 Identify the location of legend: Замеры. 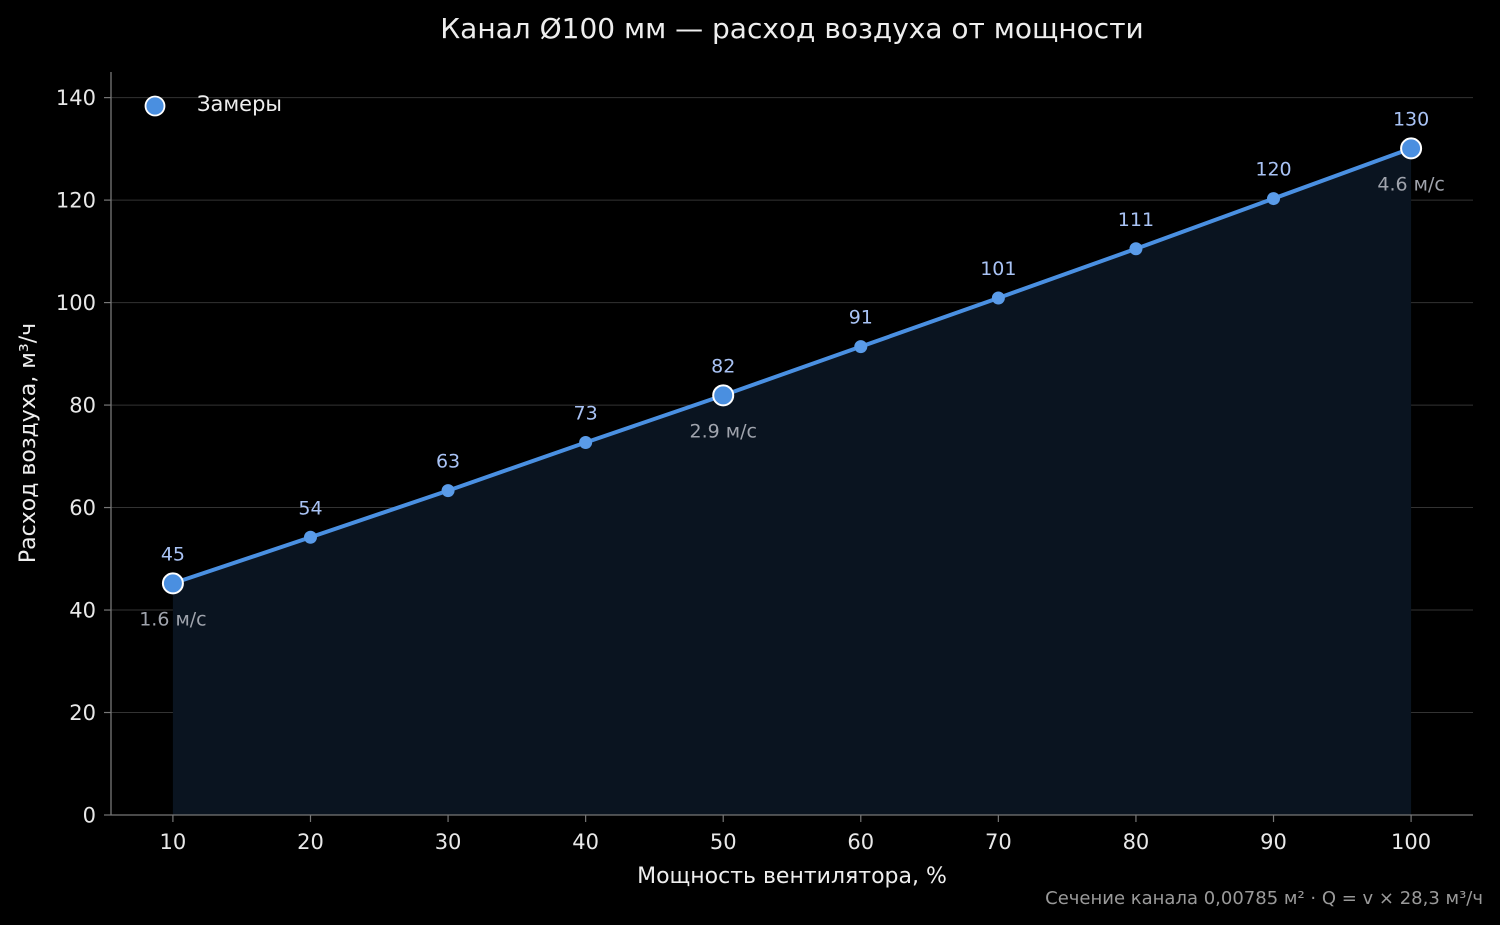
(213, 104).